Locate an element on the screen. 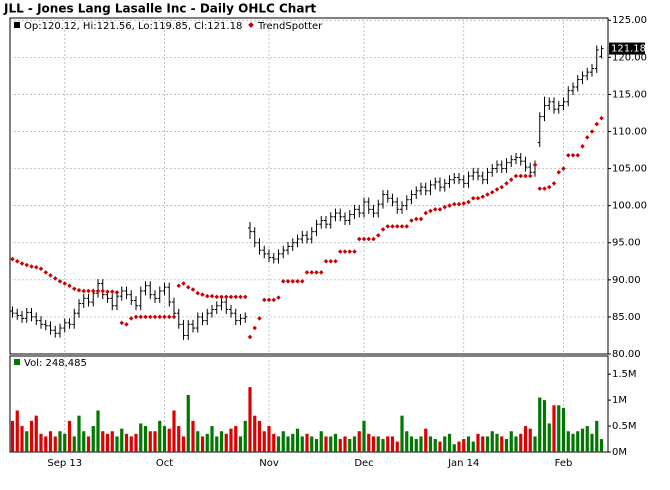  last-price-box is located at coordinates (627, 48).